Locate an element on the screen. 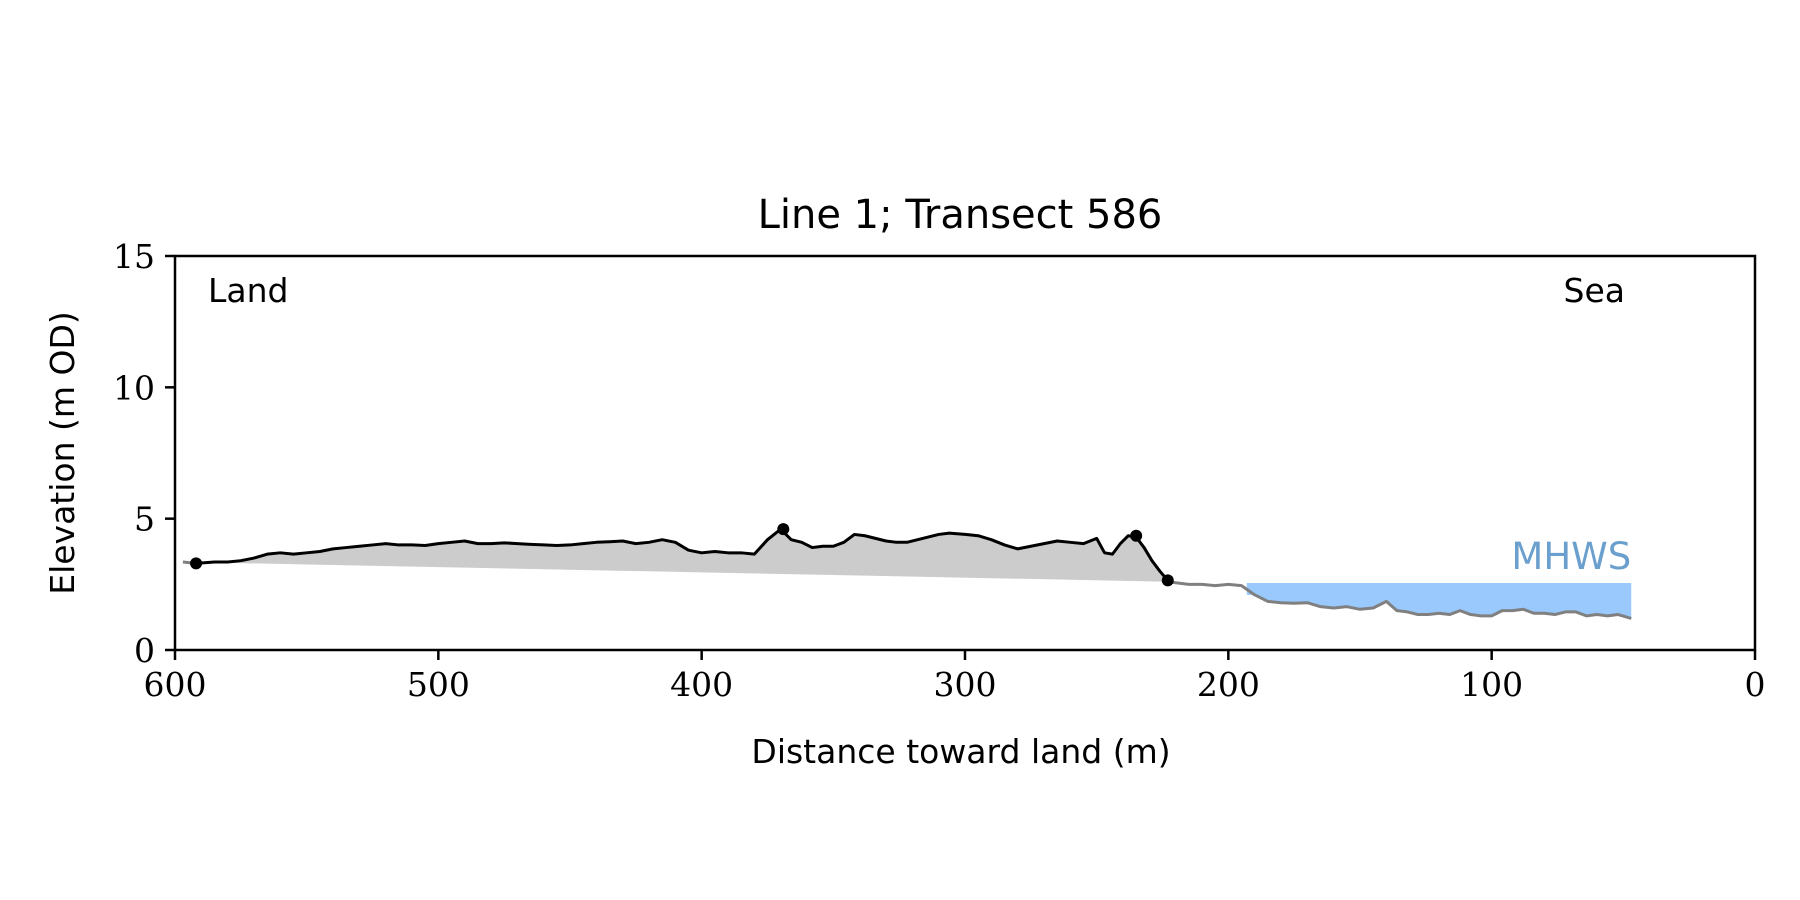  y-tick-label: 0 is located at coordinates (144, 650).